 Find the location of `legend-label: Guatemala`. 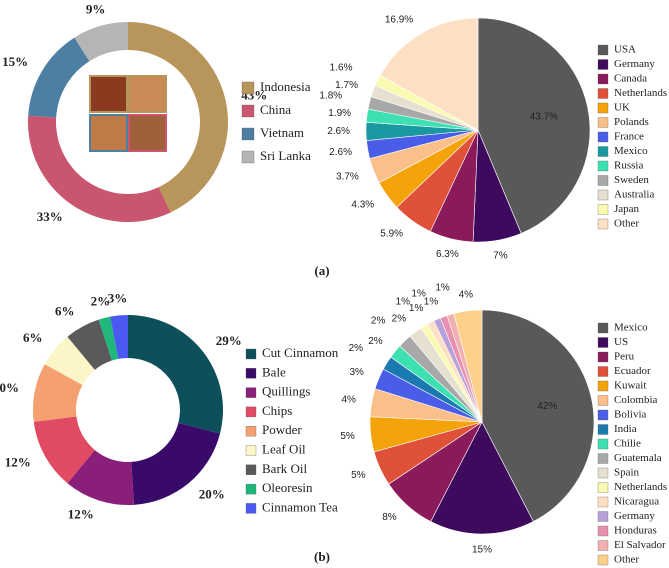

legend-label: Guatemala is located at coordinates (638, 458).